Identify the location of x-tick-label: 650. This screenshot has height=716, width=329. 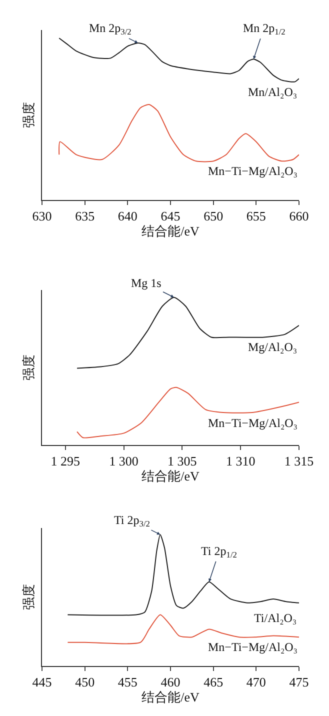
(214, 216).